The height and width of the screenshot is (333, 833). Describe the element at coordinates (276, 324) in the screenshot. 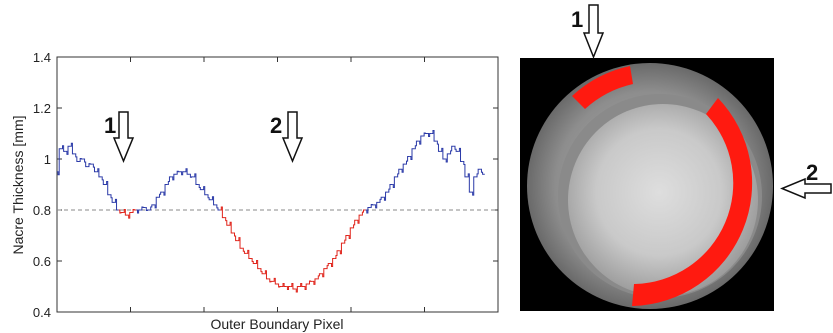

I see `x-axis-label: Outer Boundary Pixel` at that location.